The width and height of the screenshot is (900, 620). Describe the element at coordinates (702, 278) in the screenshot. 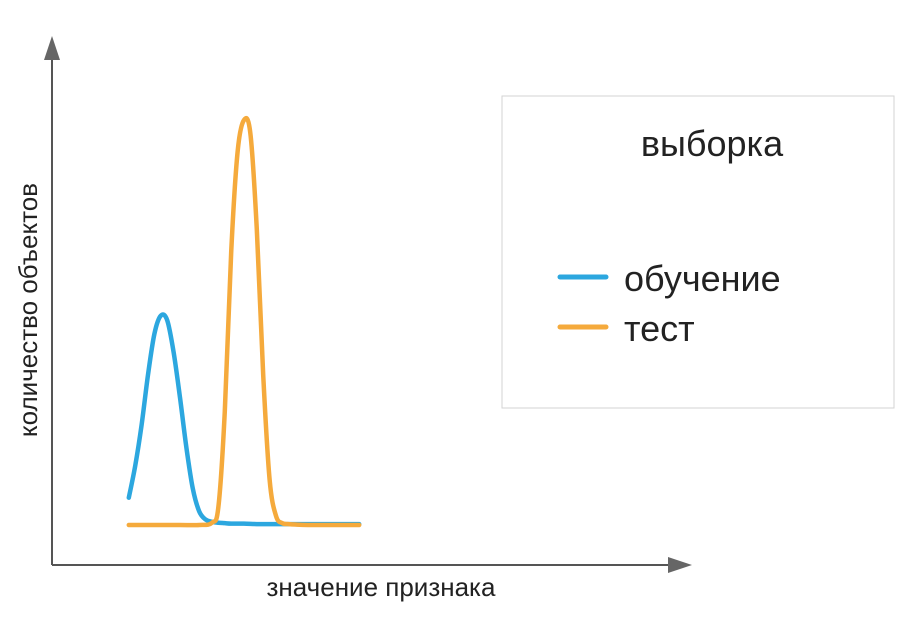

I see `legend-label-train: обучение` at that location.